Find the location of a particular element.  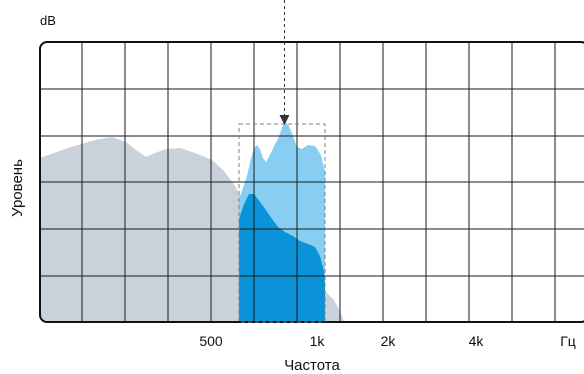

x-axis-label: Частота is located at coordinates (312, 365).